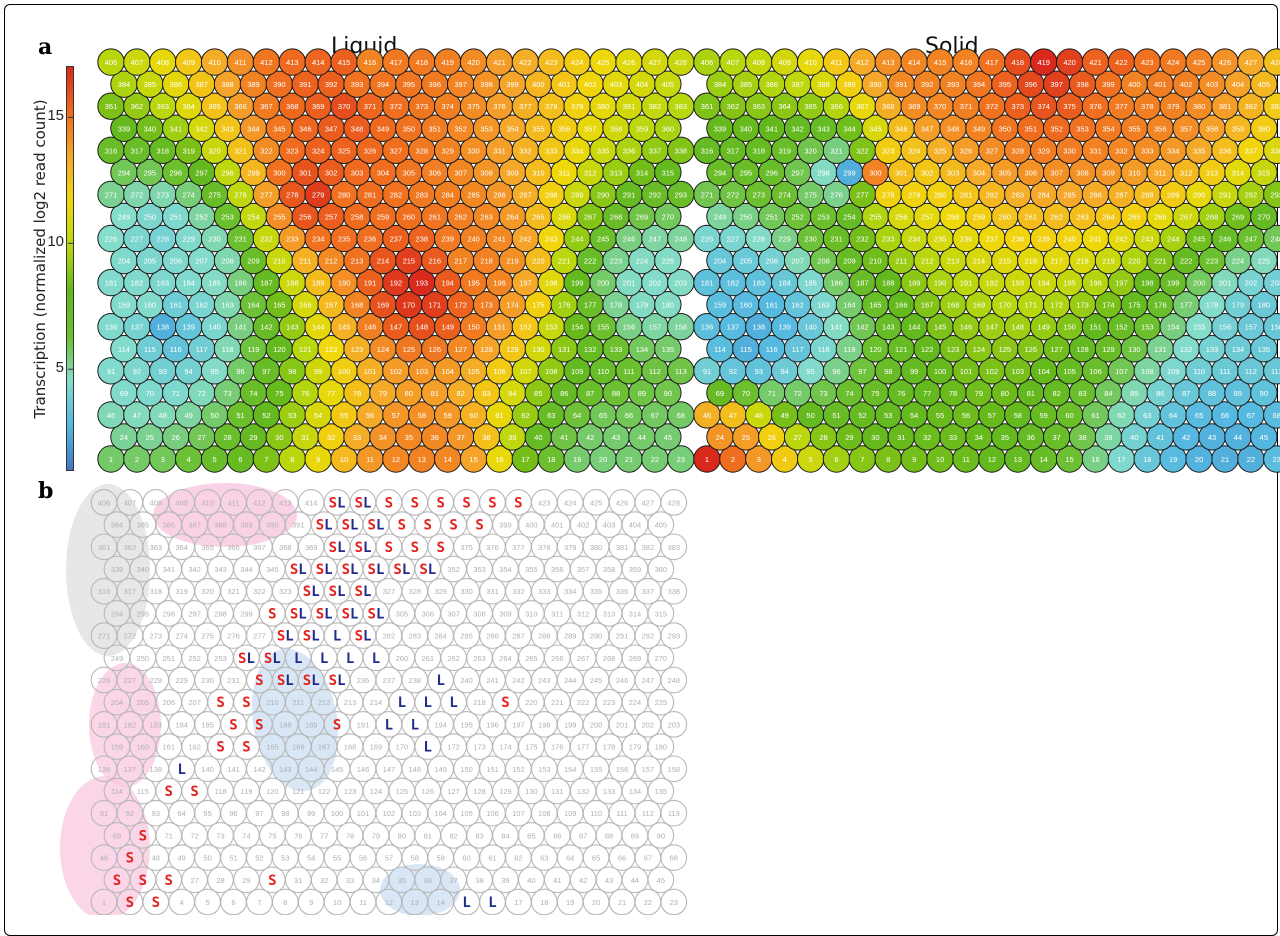 This screenshot has width=1280, height=936. What do you see at coordinates (156, 636) in the screenshot?
I see `panel-b-cell-number: 273` at bounding box center [156, 636].